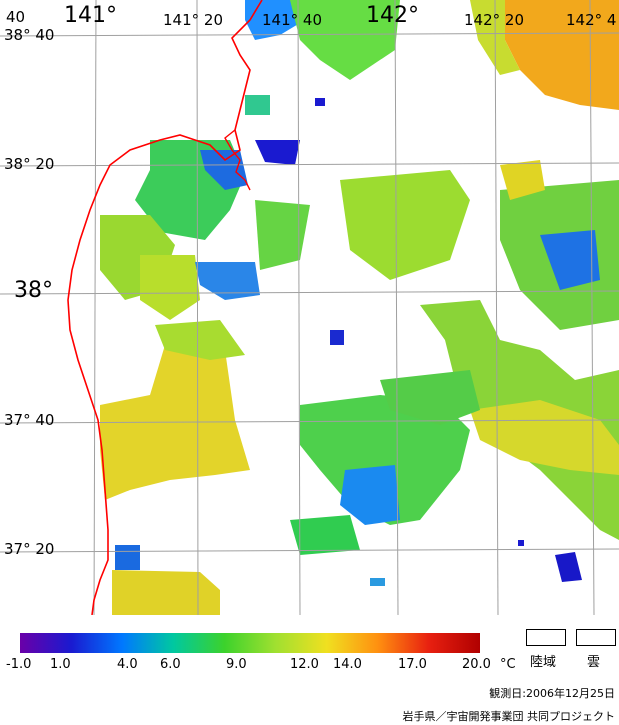 Image resolution: width=619 pixels, height=725 pixels. What do you see at coordinates (392, 15) in the screenshot?
I see `longitude-label-142: 142°` at bounding box center [392, 15].